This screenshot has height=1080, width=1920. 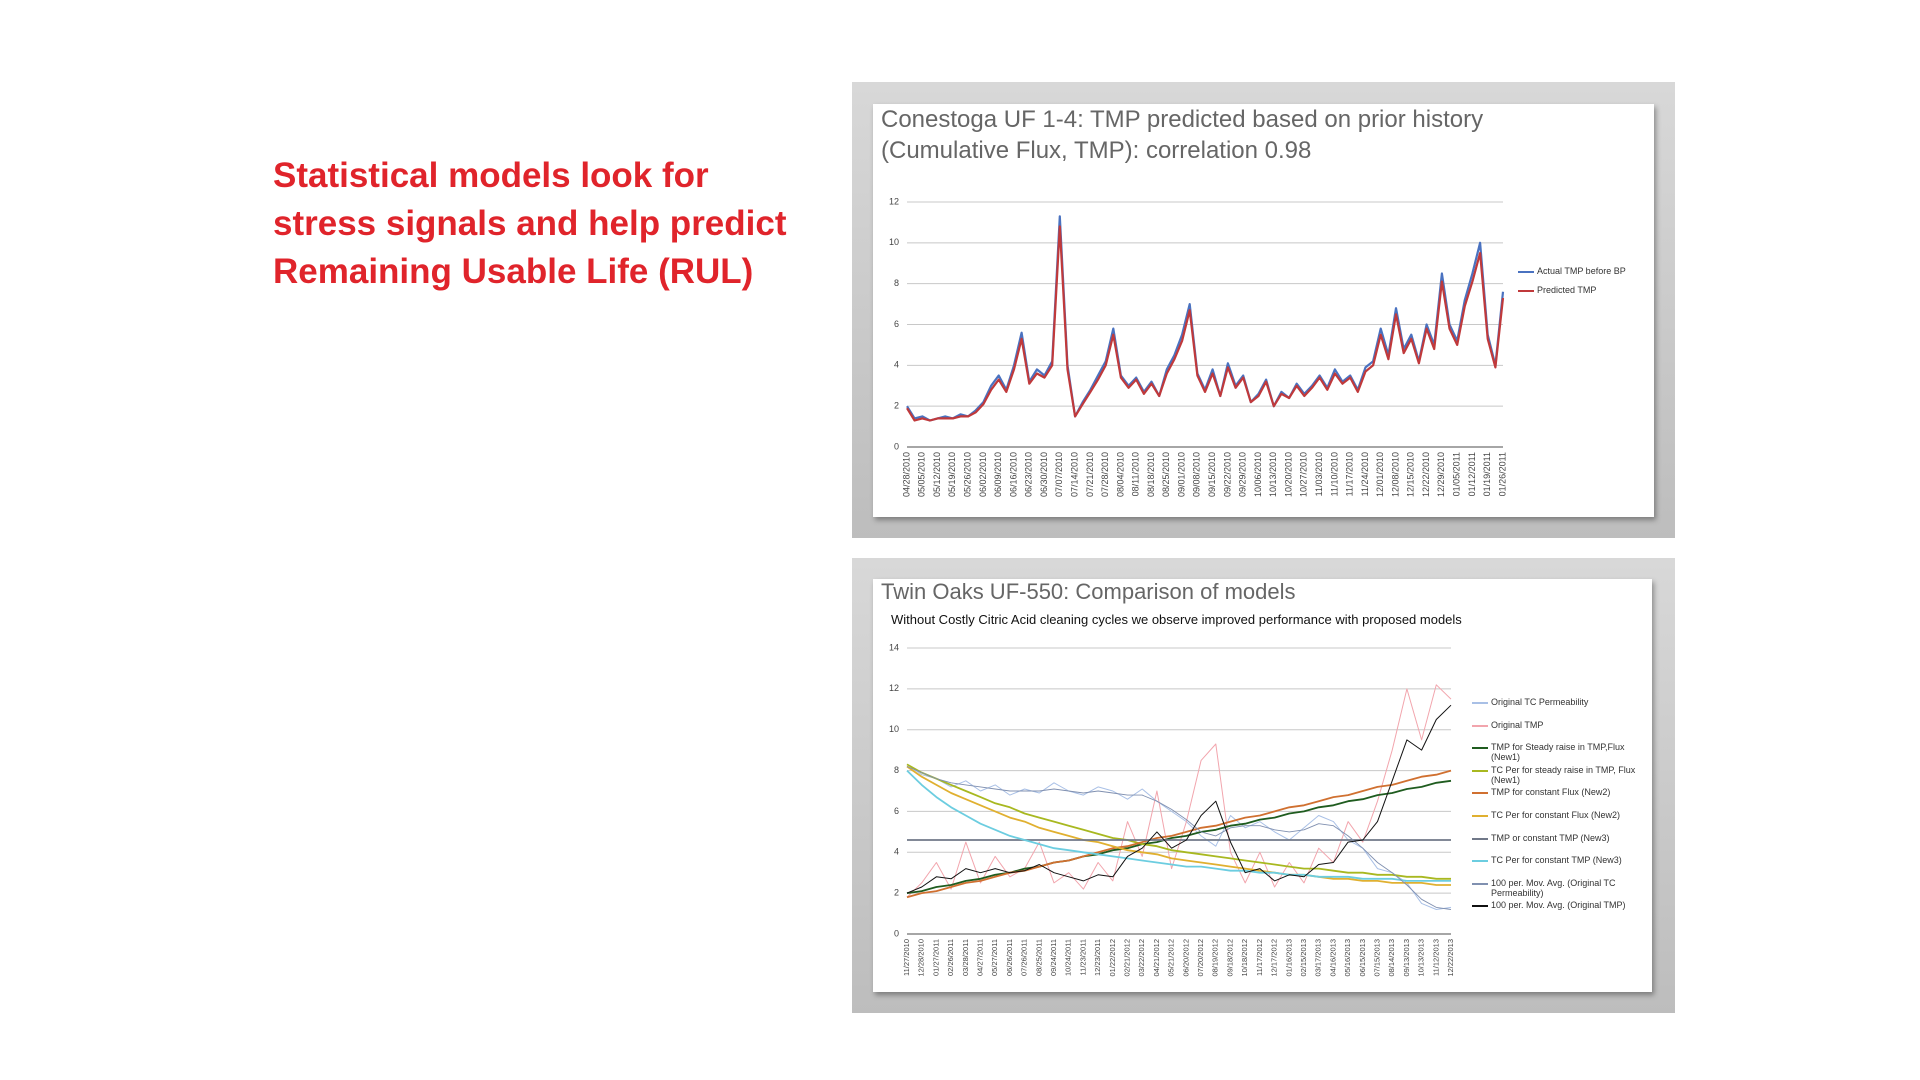 I want to click on legend-item: Predicted TMP, so click(x=1586, y=290).